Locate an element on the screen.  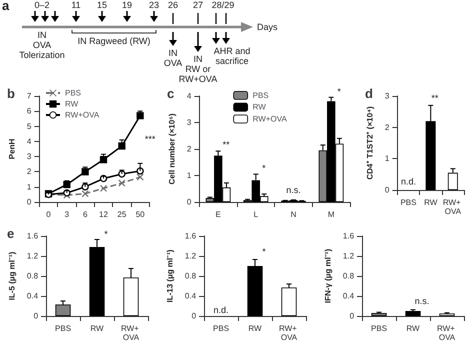
text: Days is located at coordinates (267, 27).